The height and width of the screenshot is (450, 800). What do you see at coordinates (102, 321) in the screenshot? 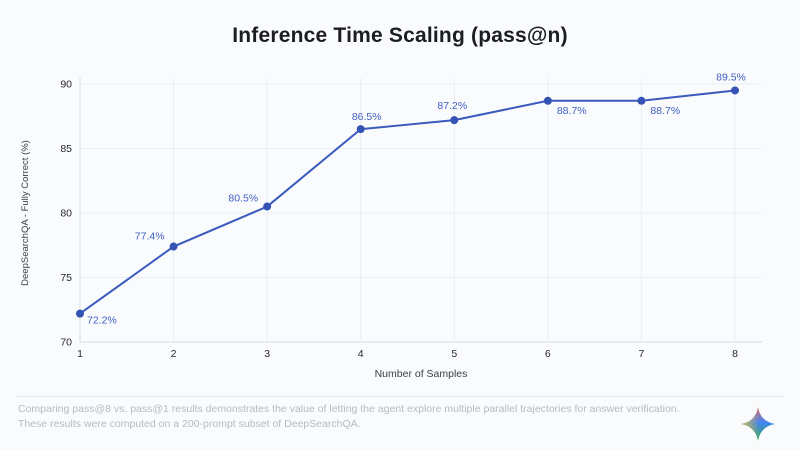
I see `data-point-label: 72.2%` at bounding box center [102, 321].